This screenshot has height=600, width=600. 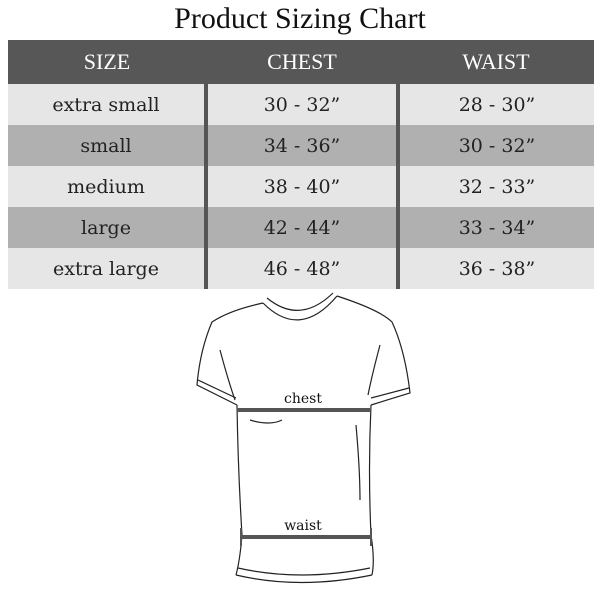 I want to click on cell-waist: 30 - 32”, so click(x=496, y=145).